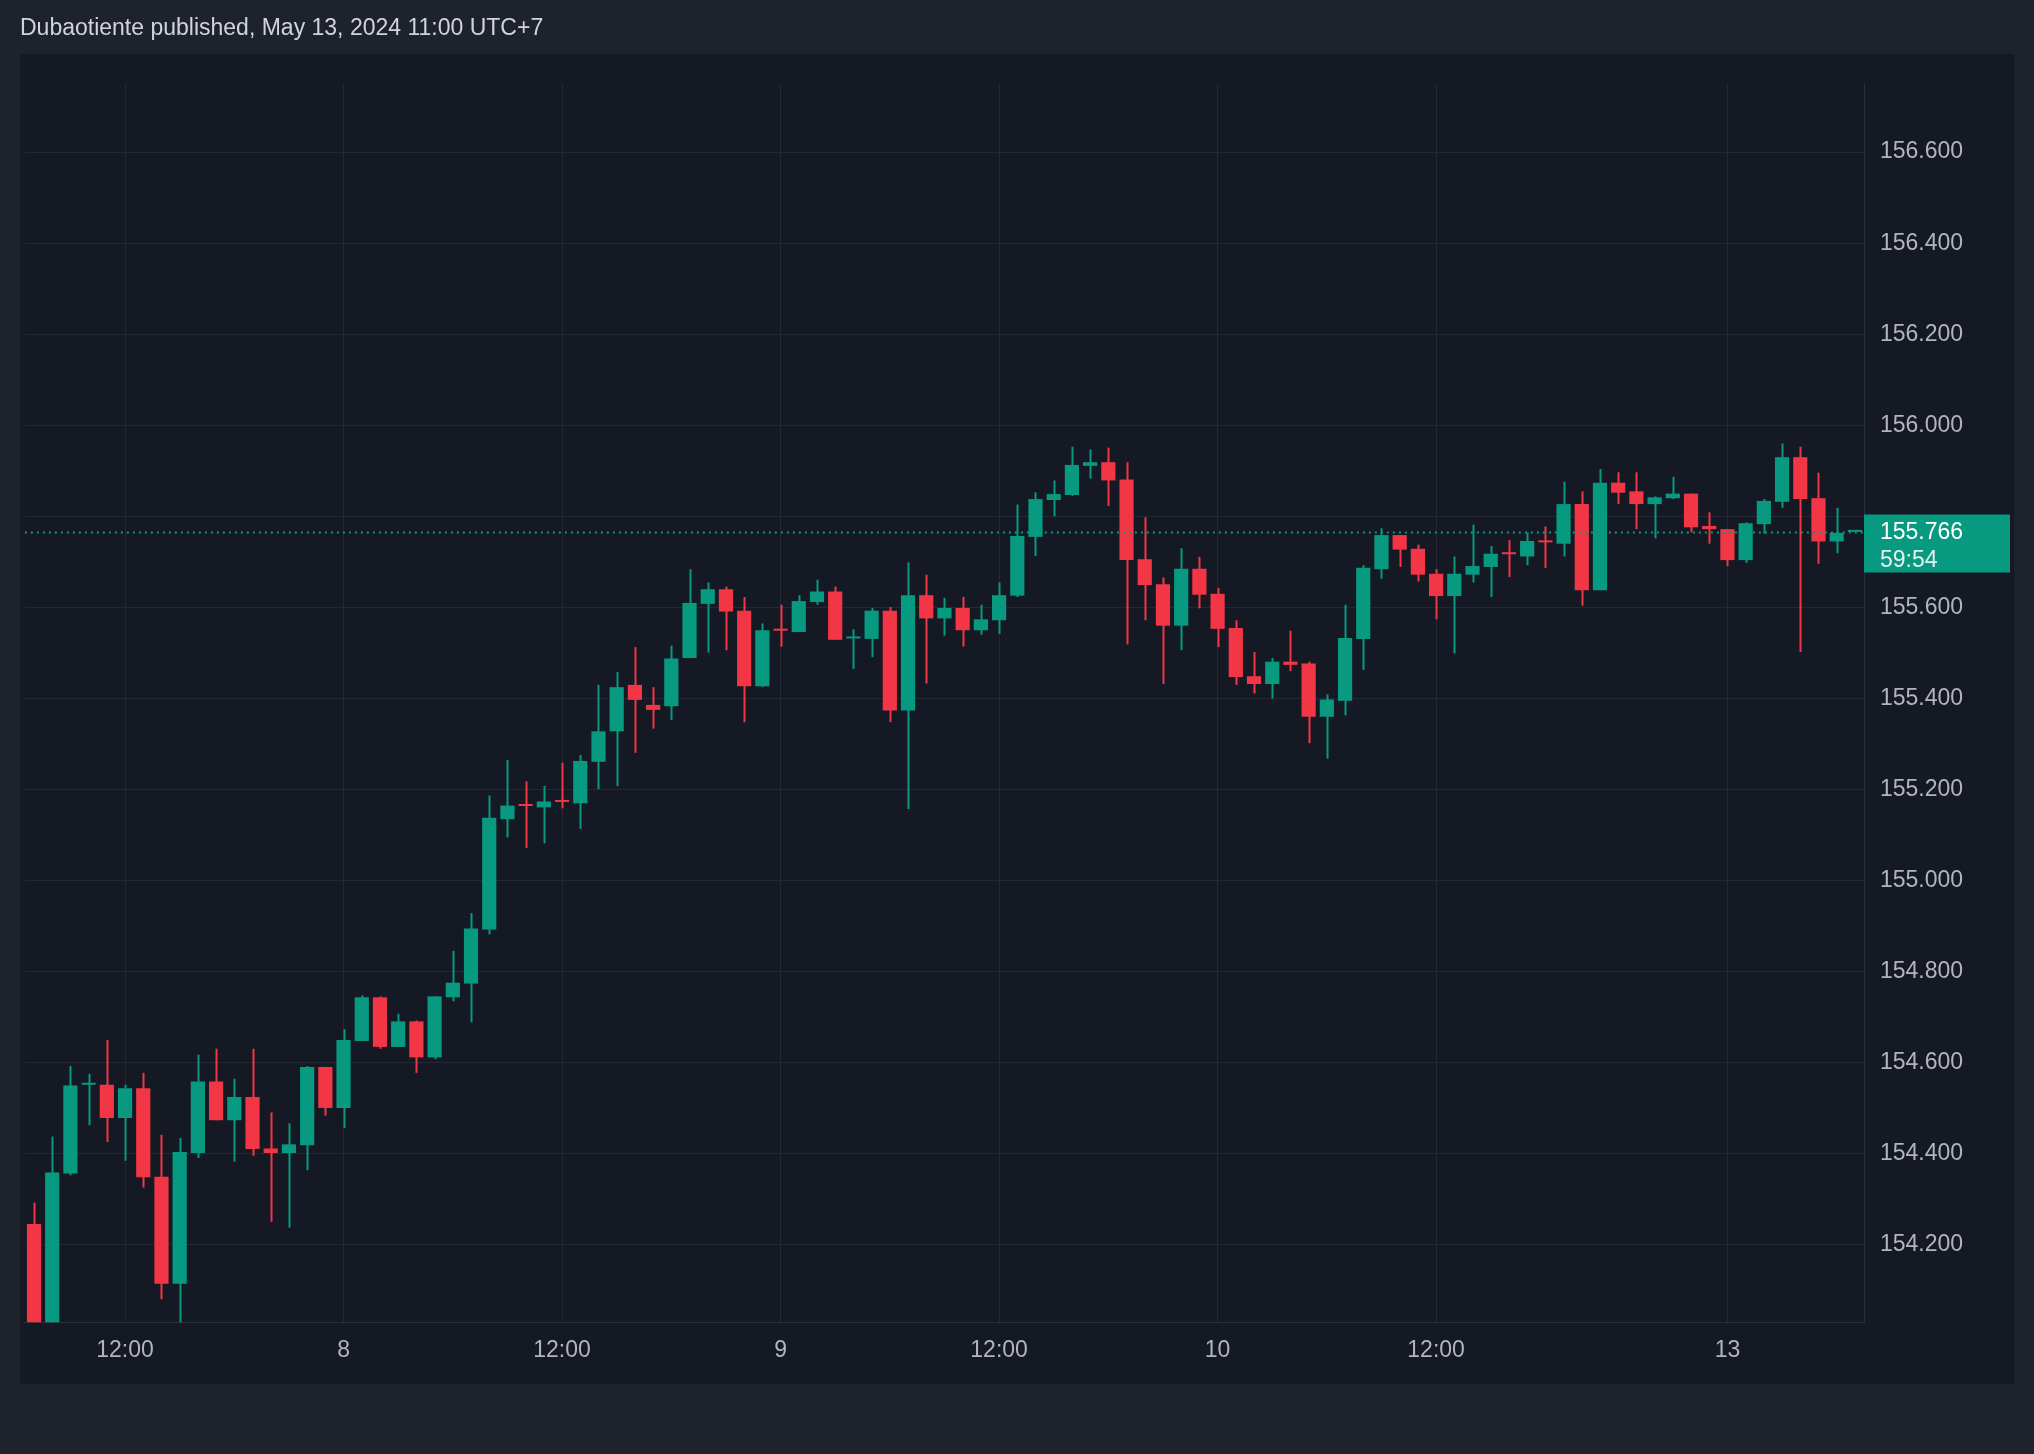 This screenshot has width=2034, height=1454. What do you see at coordinates (343, 1348) in the screenshot?
I see `x-tick-label: 8` at bounding box center [343, 1348].